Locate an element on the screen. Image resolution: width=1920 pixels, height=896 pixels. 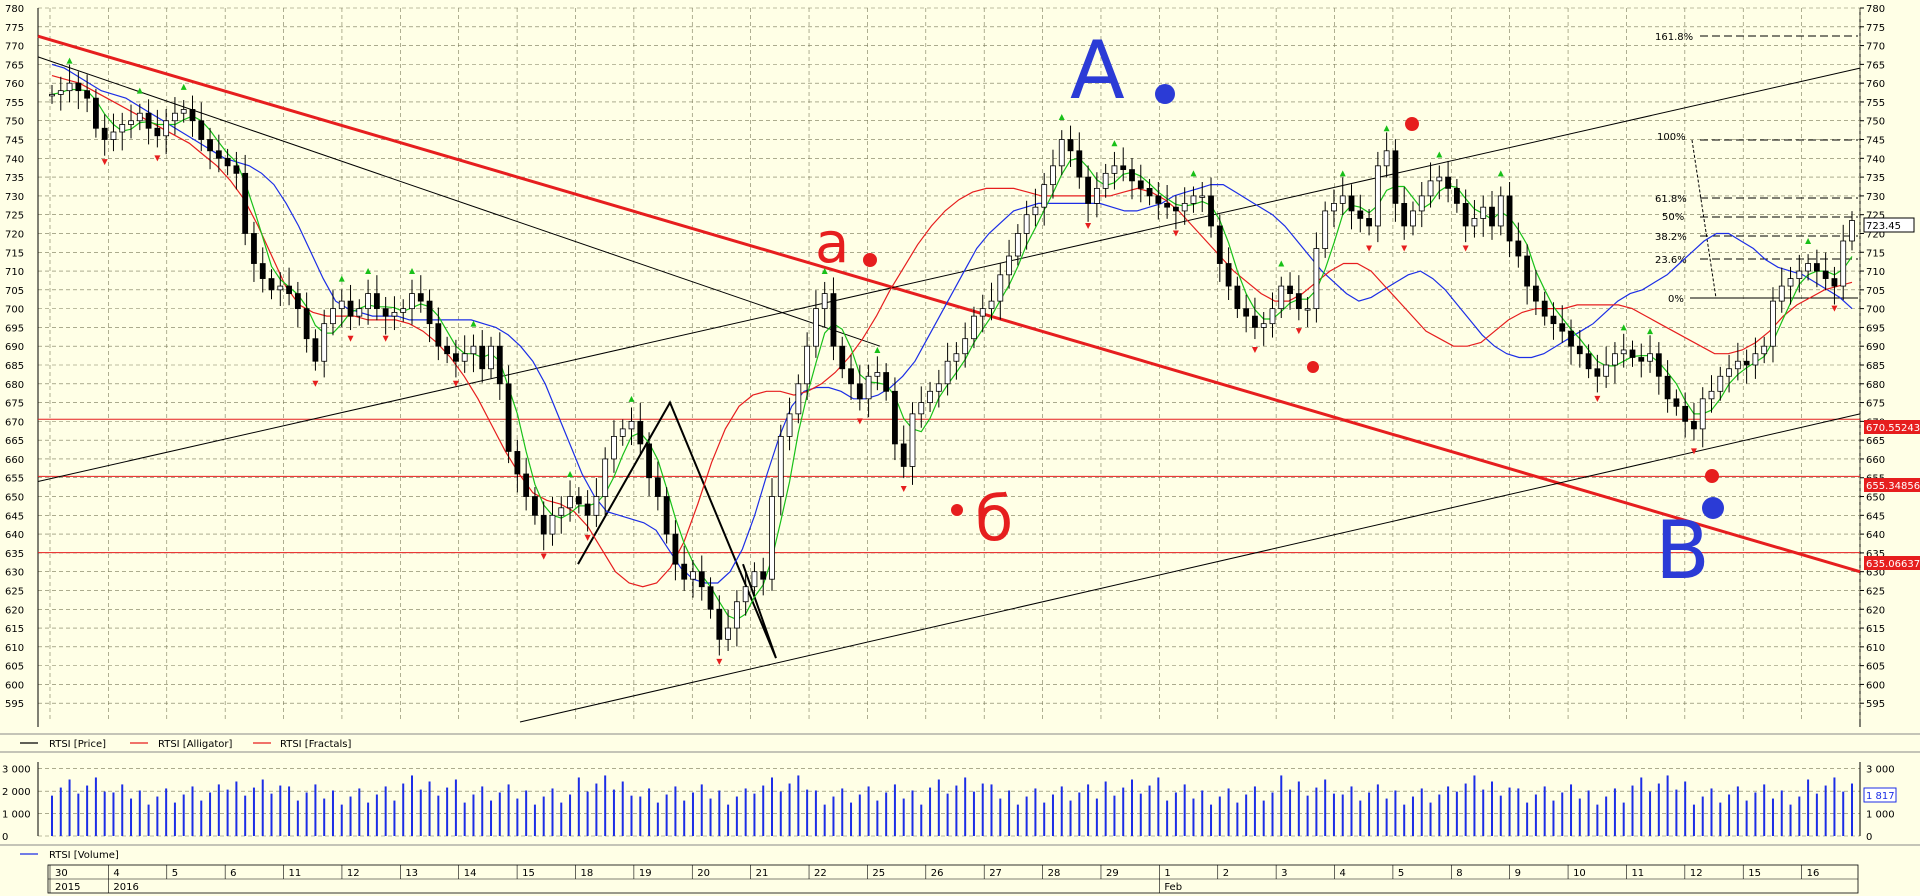
date-label: 6 is located at coordinates (233, 873).